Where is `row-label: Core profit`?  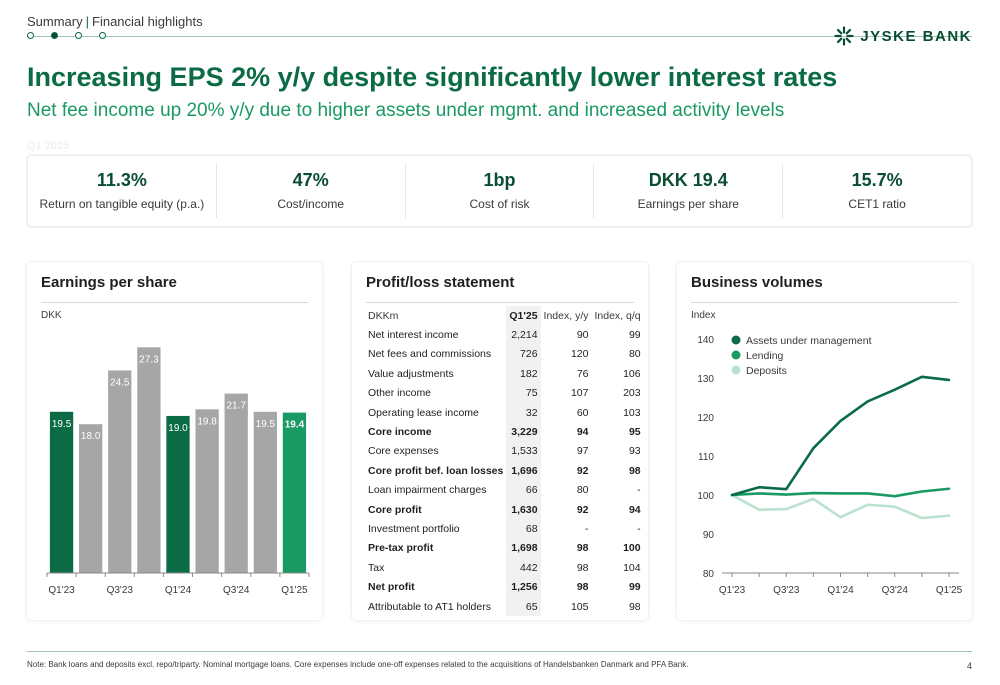 row-label: Core profit is located at coordinates (395, 509).